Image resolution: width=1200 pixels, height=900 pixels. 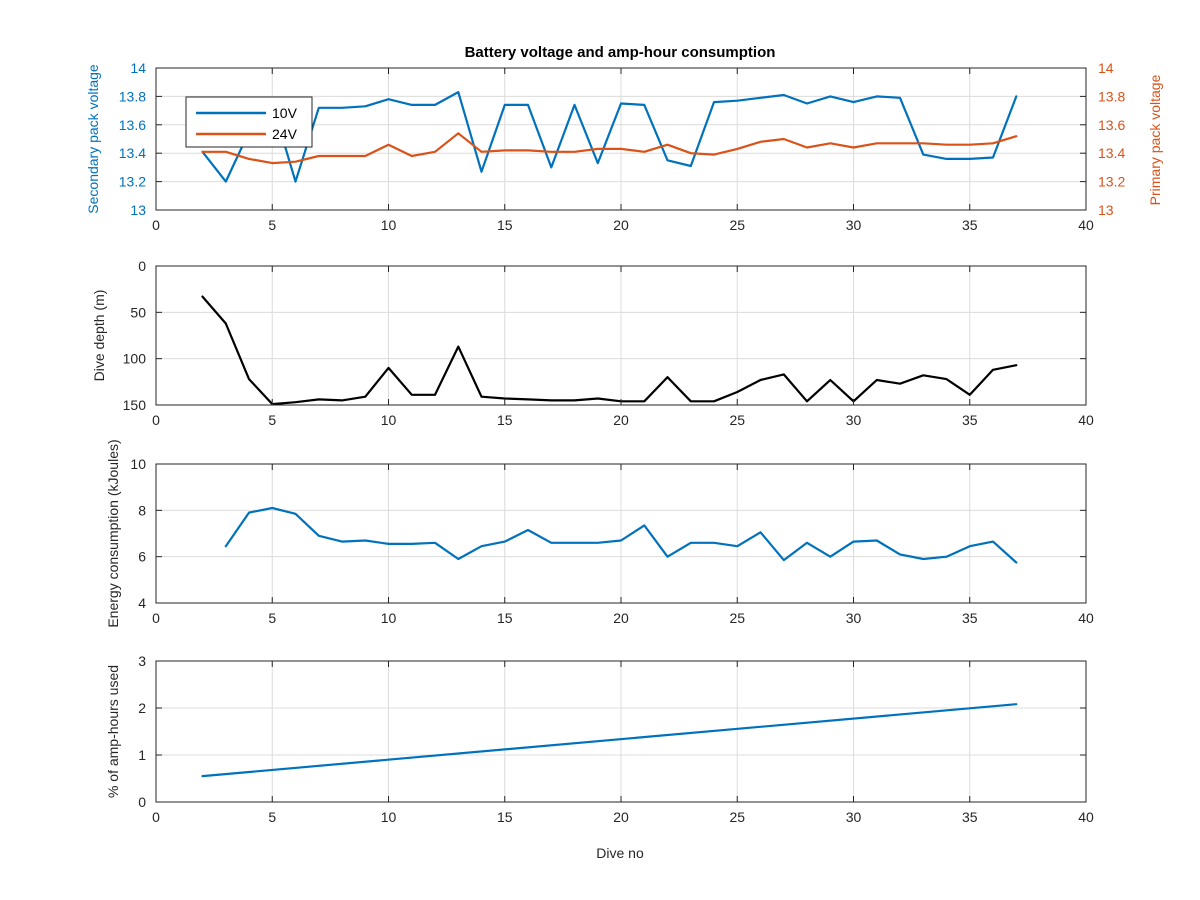 What do you see at coordinates (142, 661) in the screenshot?
I see `y-tick-label: 3` at bounding box center [142, 661].